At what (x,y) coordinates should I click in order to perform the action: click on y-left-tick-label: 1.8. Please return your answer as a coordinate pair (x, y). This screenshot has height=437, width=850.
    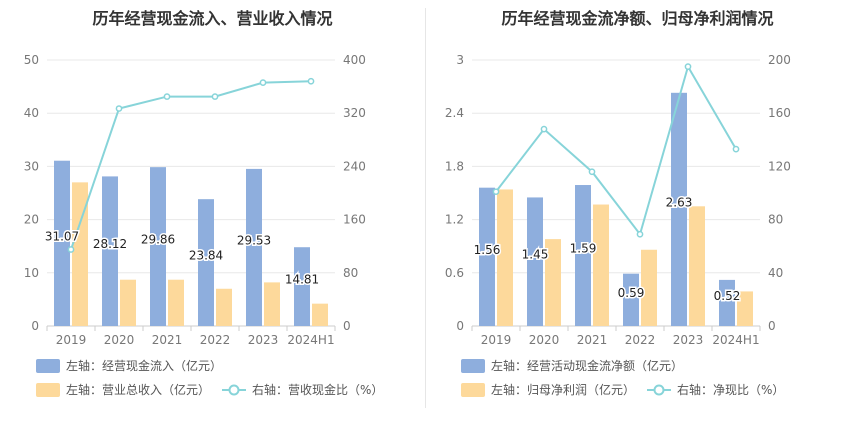
    Looking at the image, I should click on (454, 166).